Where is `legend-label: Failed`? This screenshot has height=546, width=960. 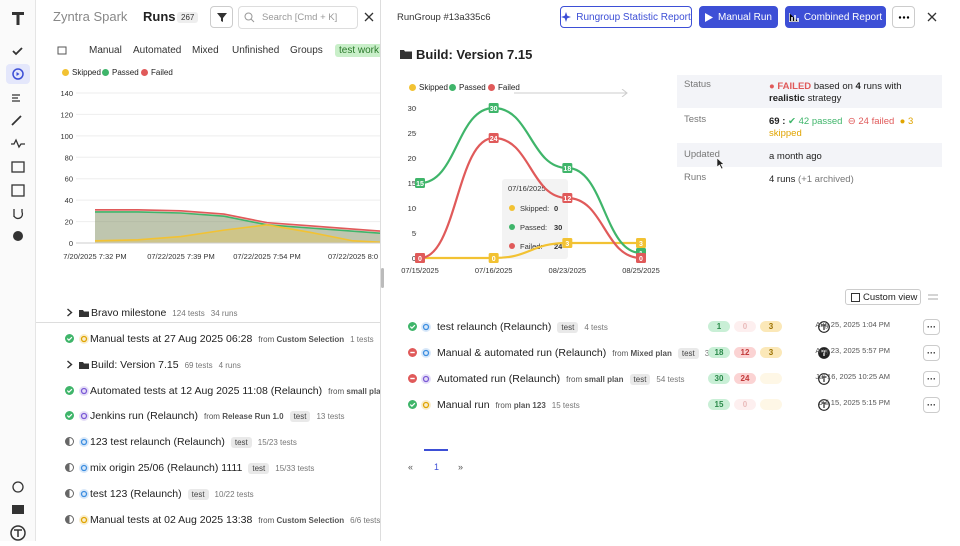 legend-label: Failed is located at coordinates (162, 72).